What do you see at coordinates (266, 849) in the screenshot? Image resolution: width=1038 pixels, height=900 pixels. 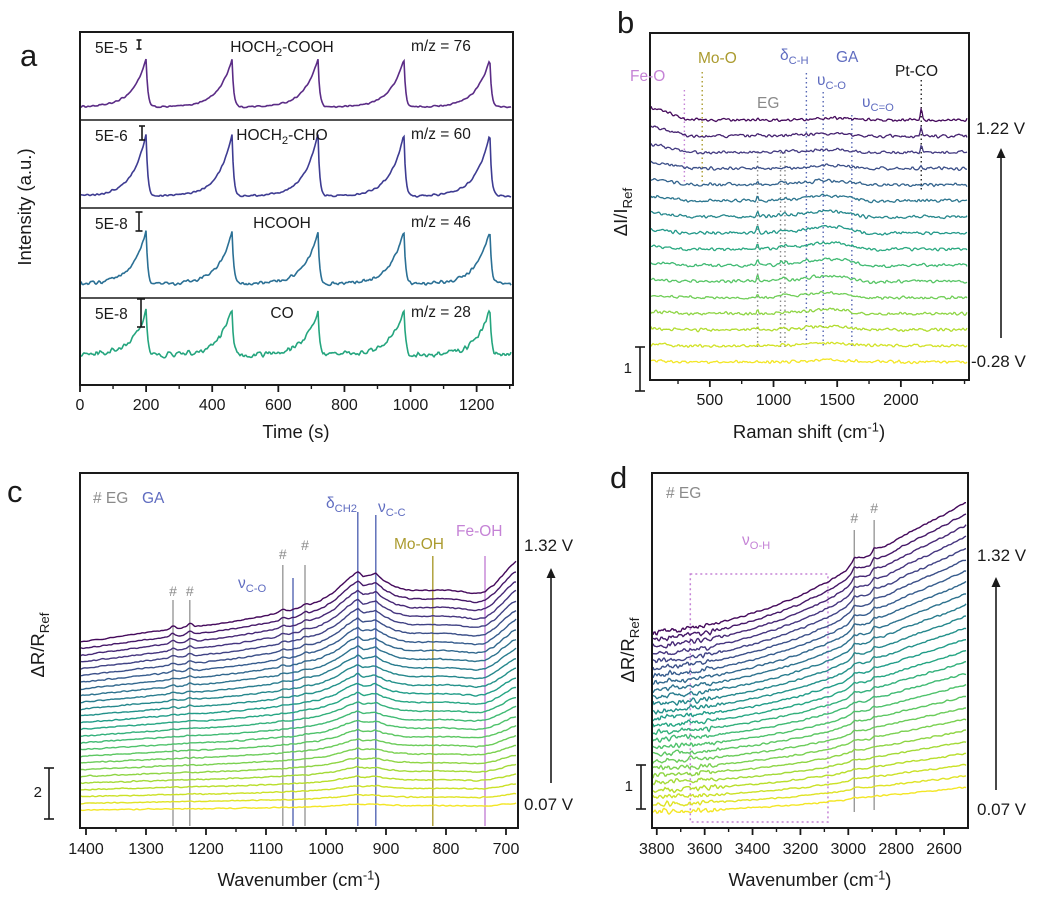 I see `panel-c-tick-1100: 1100` at bounding box center [266, 849].